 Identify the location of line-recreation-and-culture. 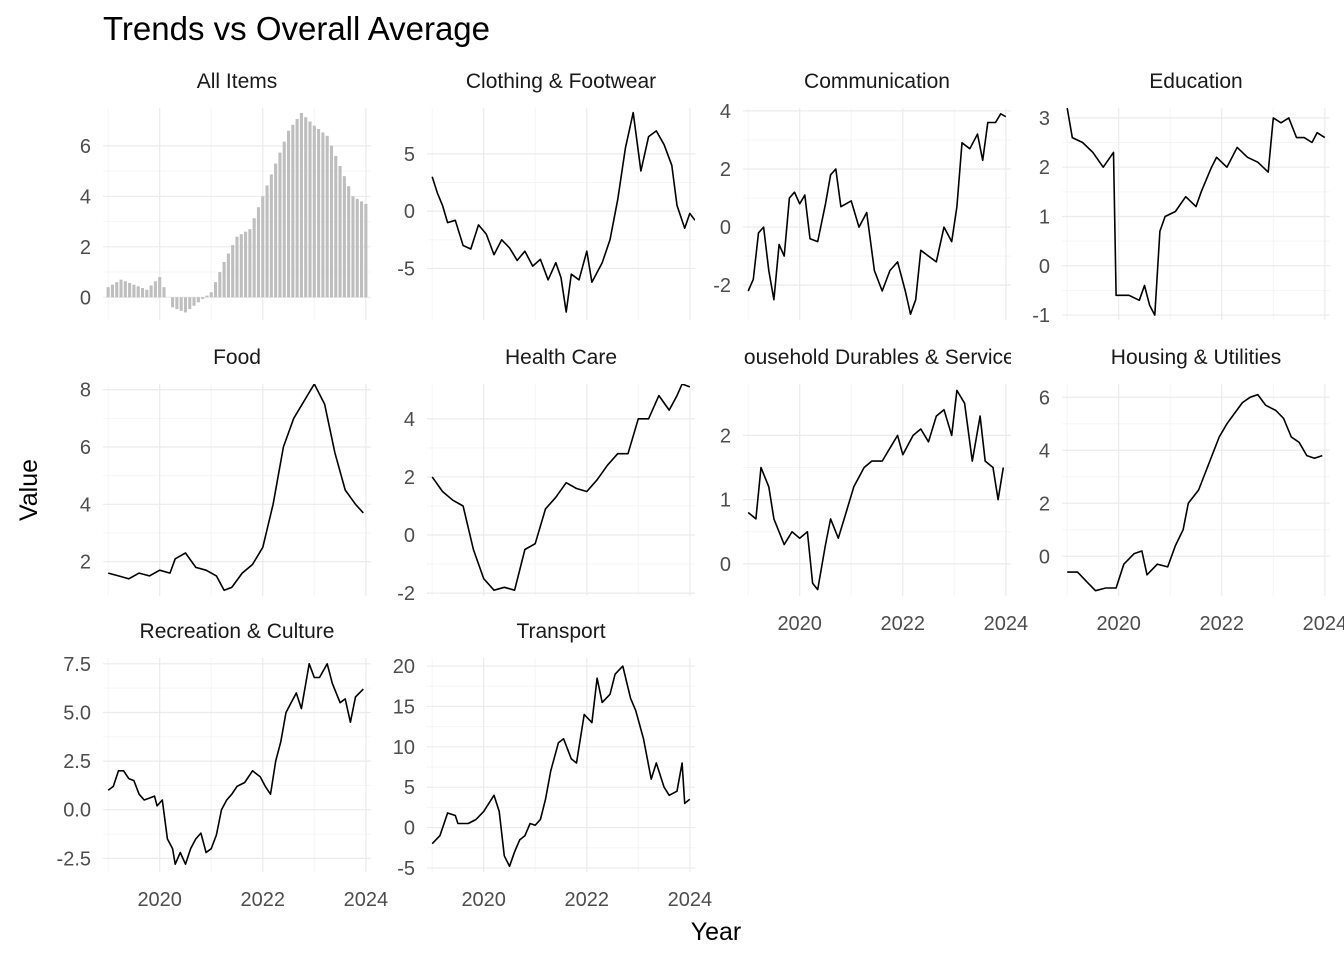
(235, 764).